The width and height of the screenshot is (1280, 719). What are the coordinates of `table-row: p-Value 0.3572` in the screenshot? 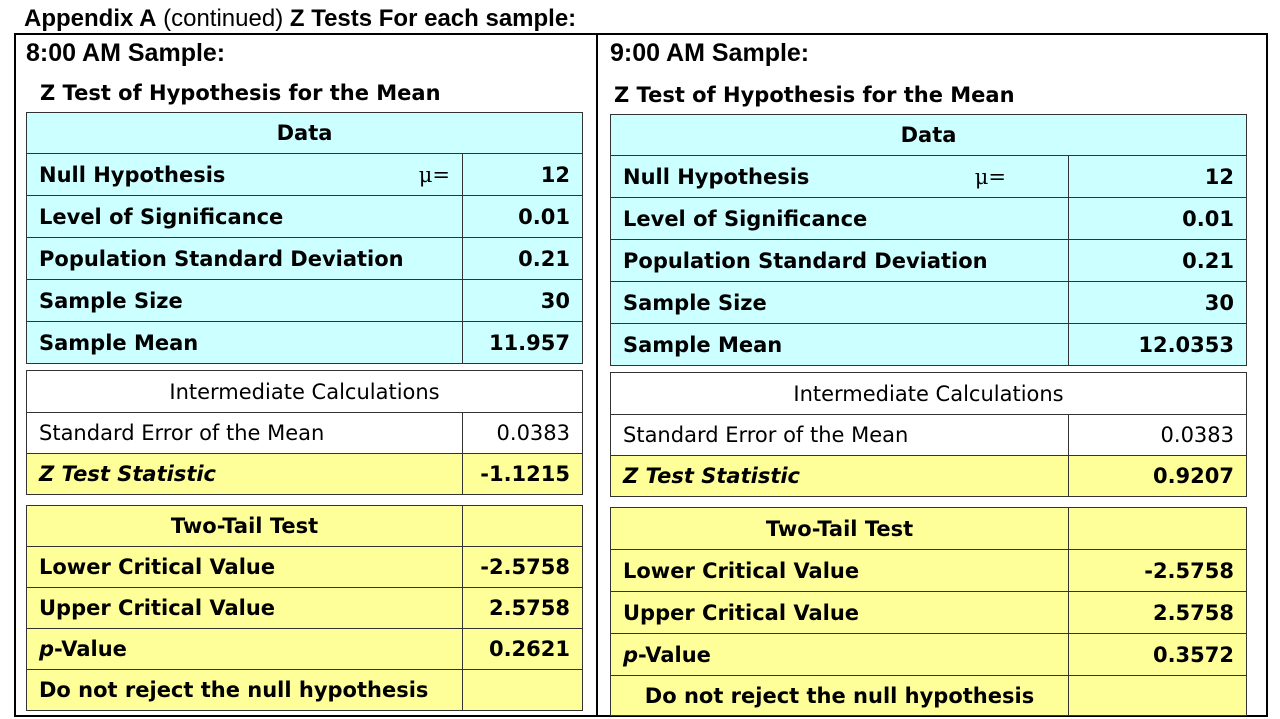 It's located at (928, 654).